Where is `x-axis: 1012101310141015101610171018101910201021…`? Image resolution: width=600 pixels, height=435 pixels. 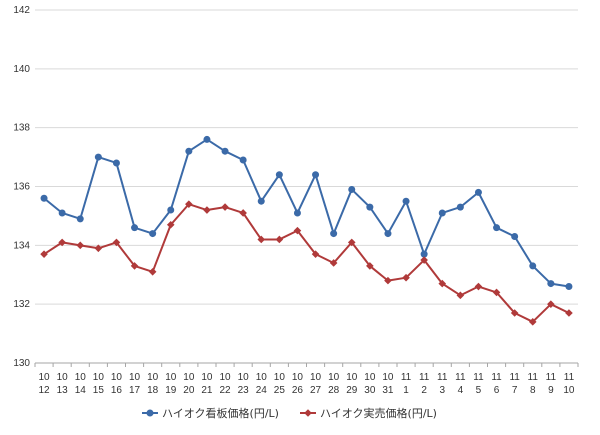
x-axis: 1012101310141015101610171018101910201021… is located at coordinates (306, 379).